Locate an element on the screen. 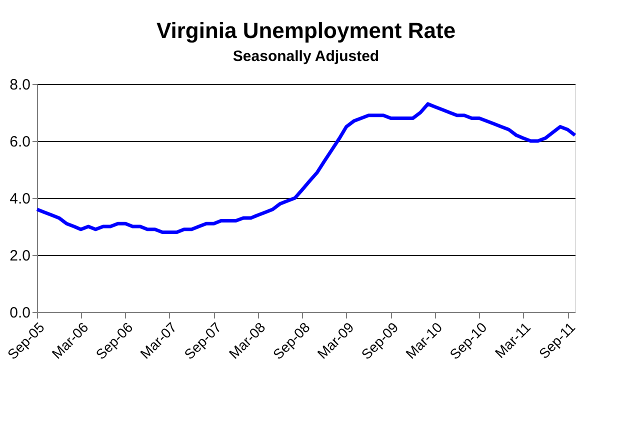 The height and width of the screenshot is (423, 639). y-tick-label: 4.0 is located at coordinates (20, 199).